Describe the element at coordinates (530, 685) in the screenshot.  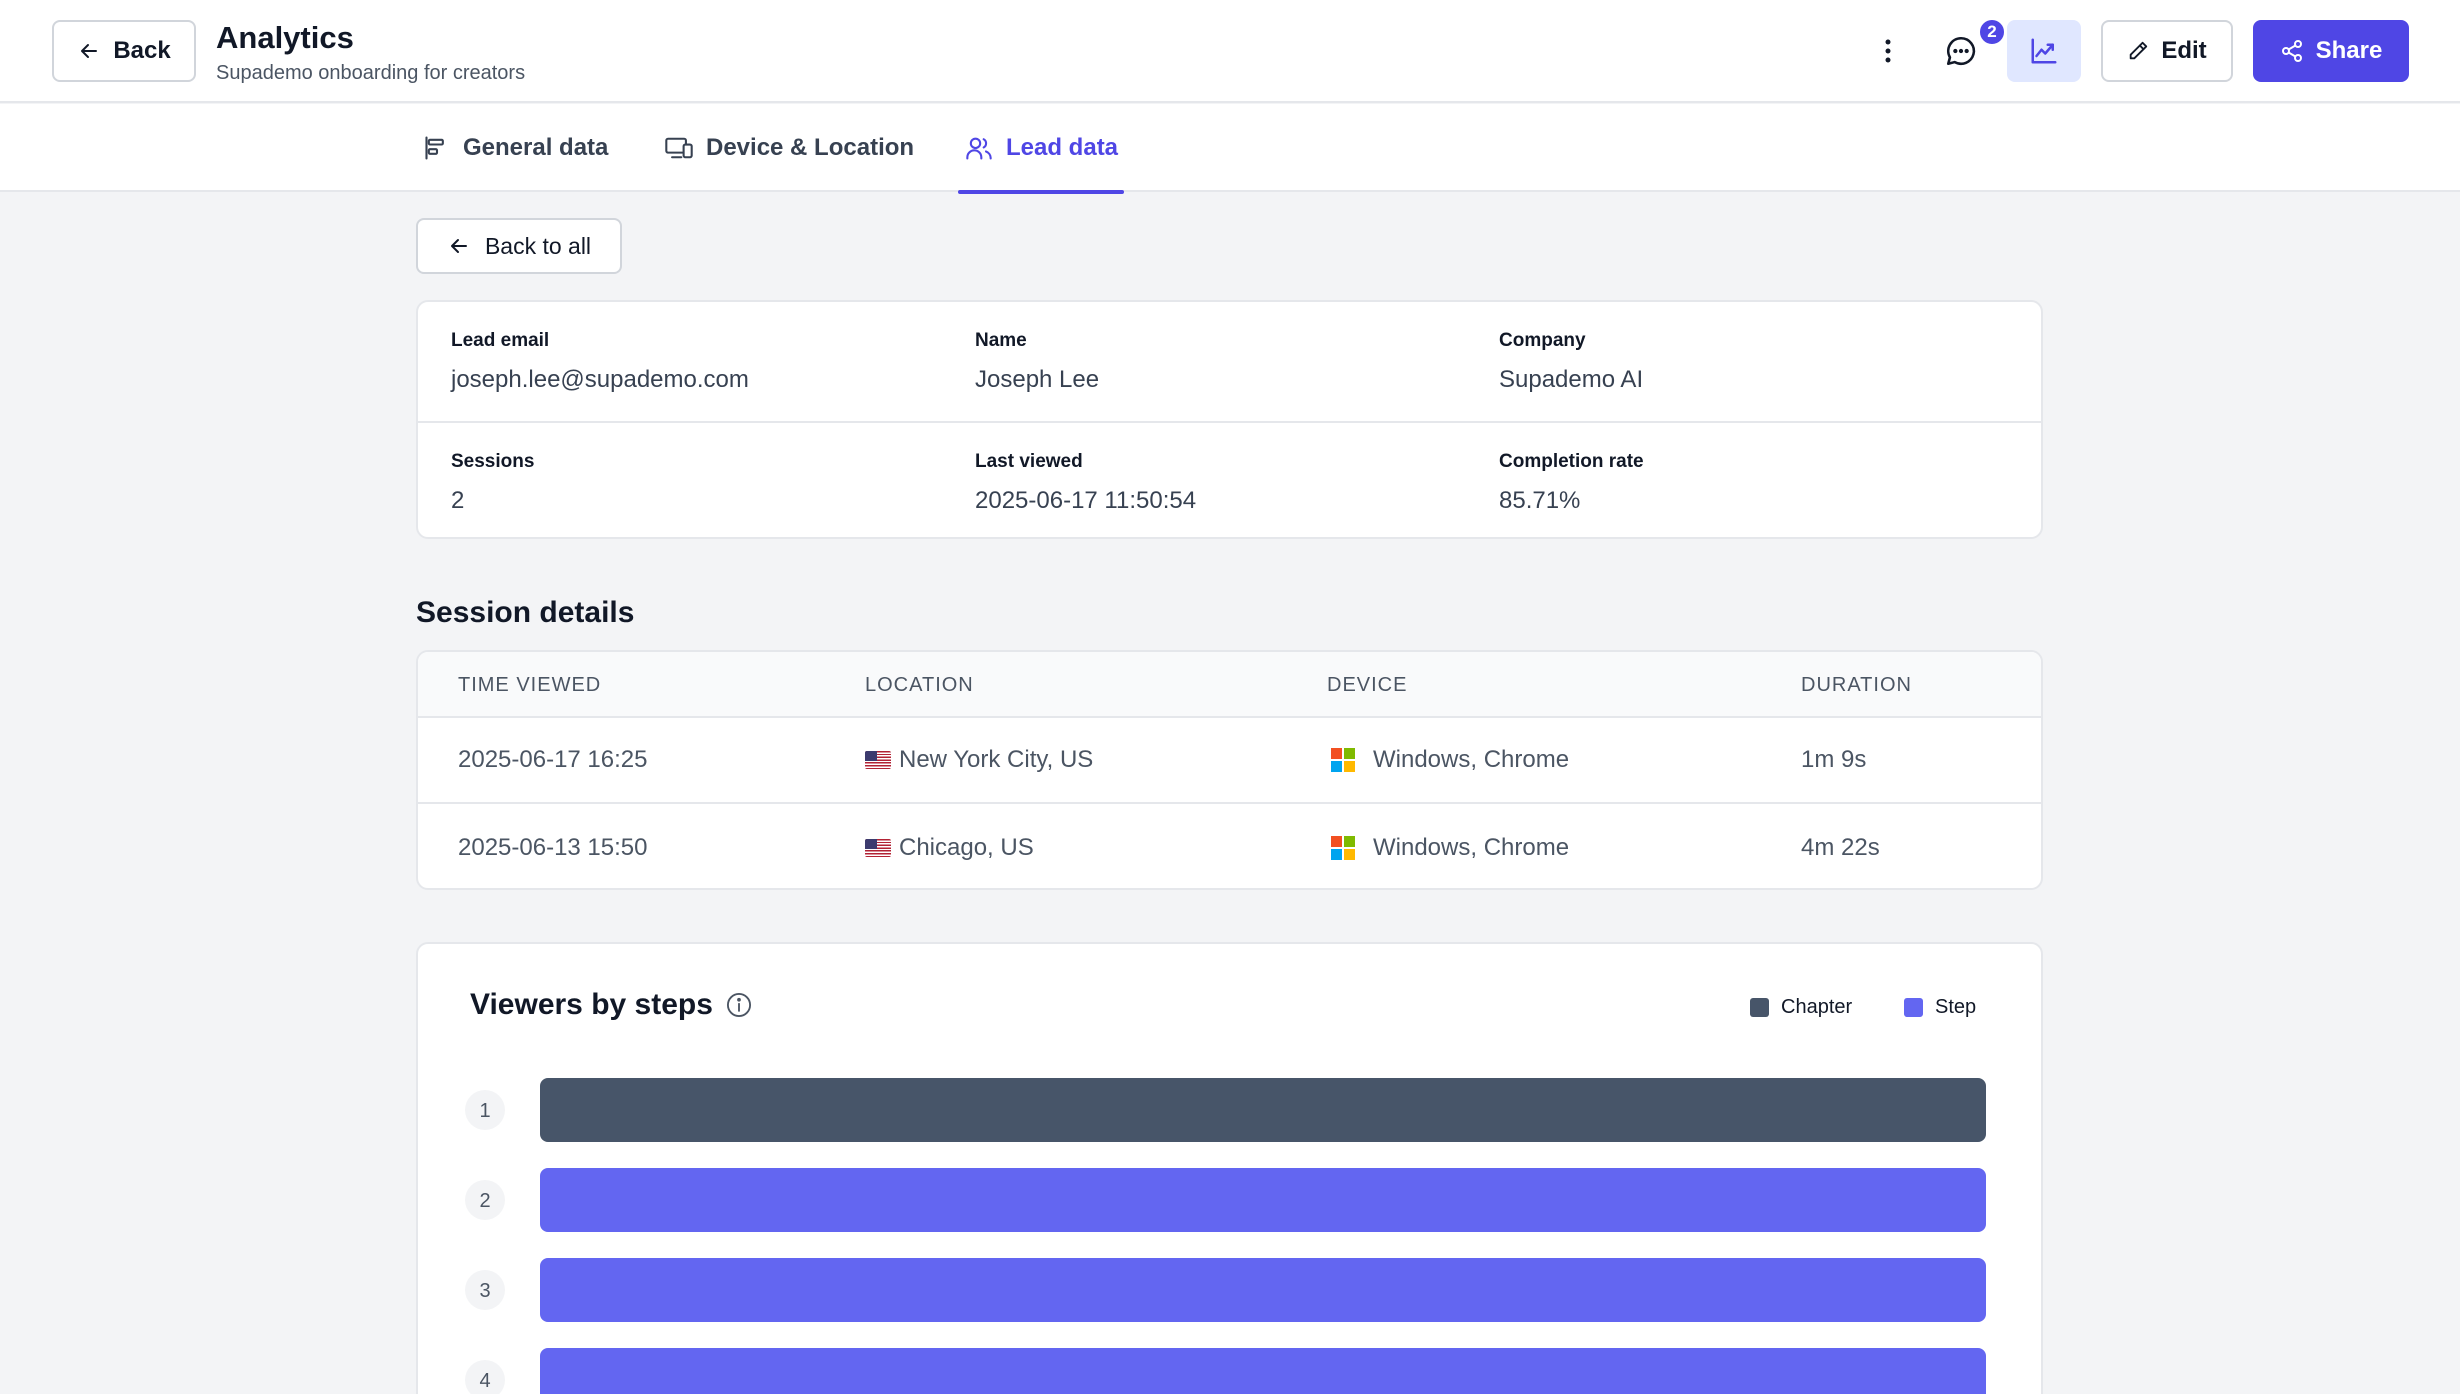
I see `column-header-time-viewed: TIME VIEWED` at that location.